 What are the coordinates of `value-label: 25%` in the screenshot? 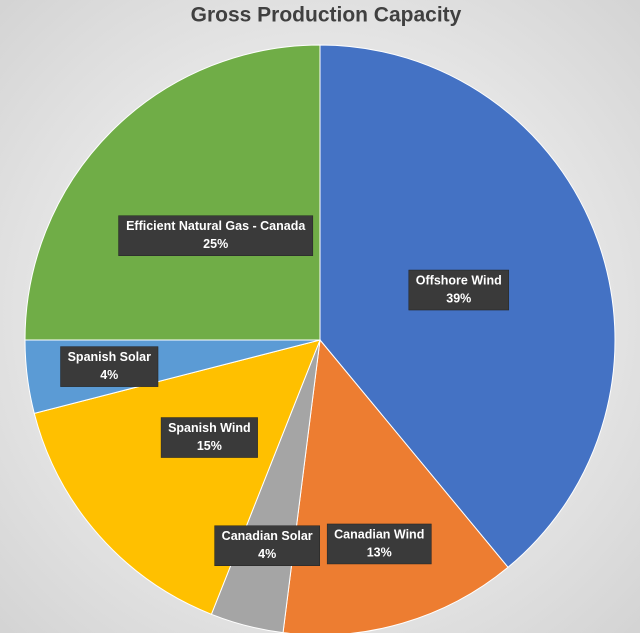 It's located at (215, 244).